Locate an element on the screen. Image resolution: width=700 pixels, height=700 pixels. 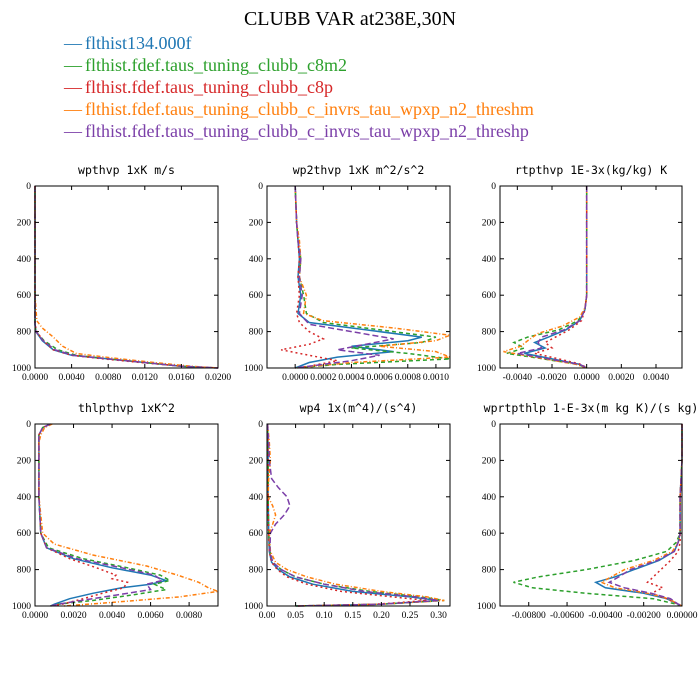
x-tick-label: 0.0006 is located at coordinates (380, 378).